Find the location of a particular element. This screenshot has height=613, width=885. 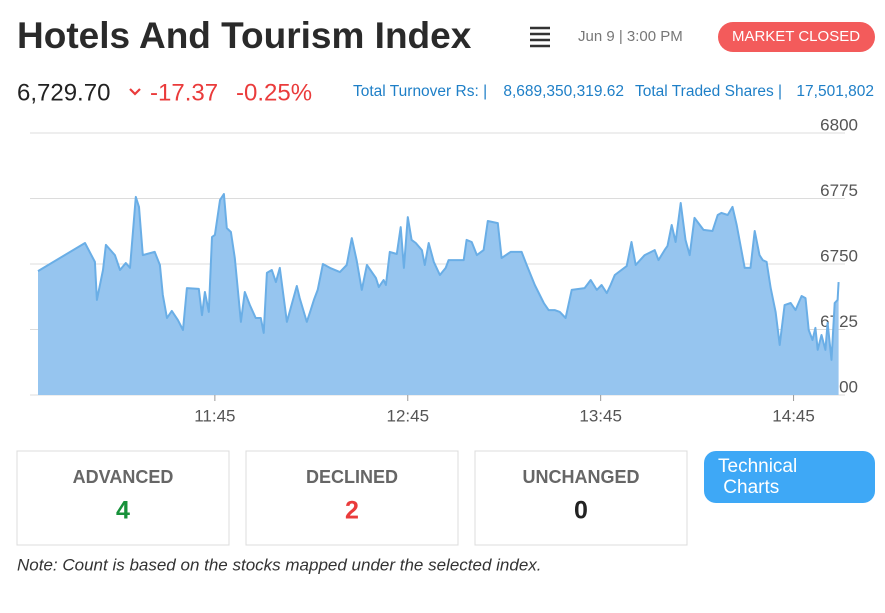

status-badge is located at coordinates (796, 37).